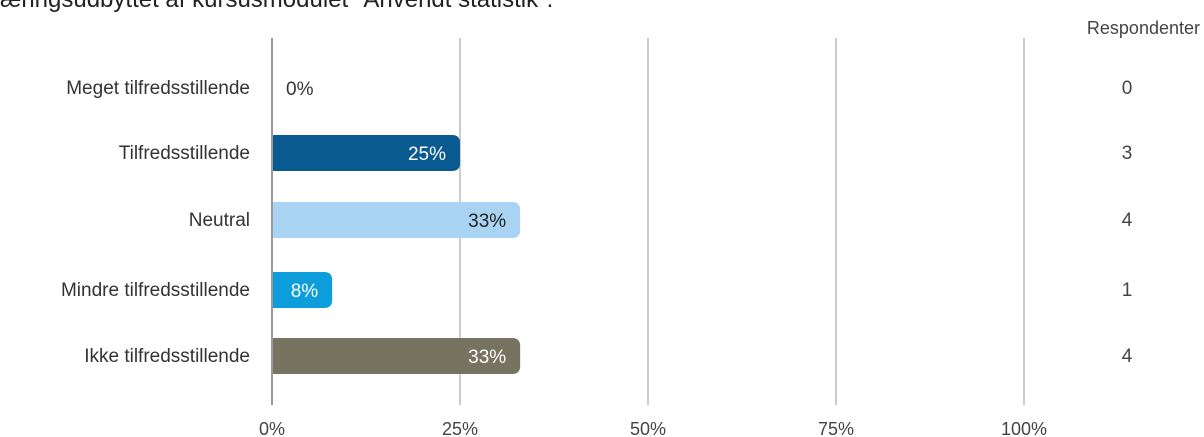 The width and height of the screenshot is (1204, 437). Describe the element at coordinates (648, 428) in the screenshot. I see `x-tick-label: 50%` at that location.